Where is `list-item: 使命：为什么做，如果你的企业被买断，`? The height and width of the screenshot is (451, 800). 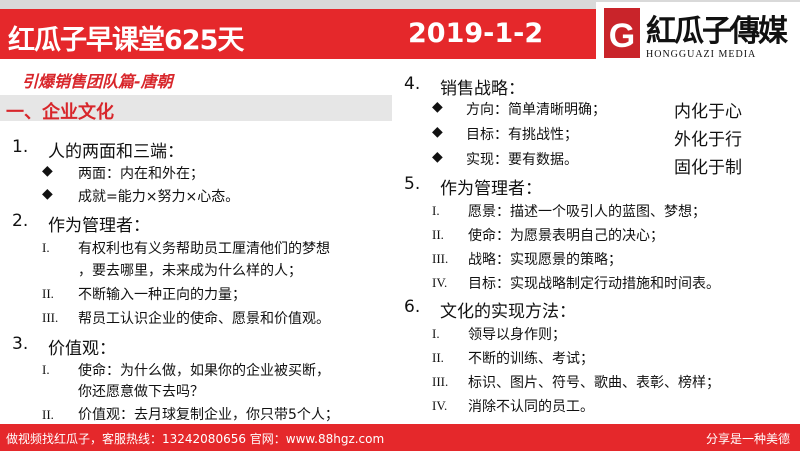
list-item: 使命：为什么做，如果你的企业被买断， is located at coordinates (204, 371).